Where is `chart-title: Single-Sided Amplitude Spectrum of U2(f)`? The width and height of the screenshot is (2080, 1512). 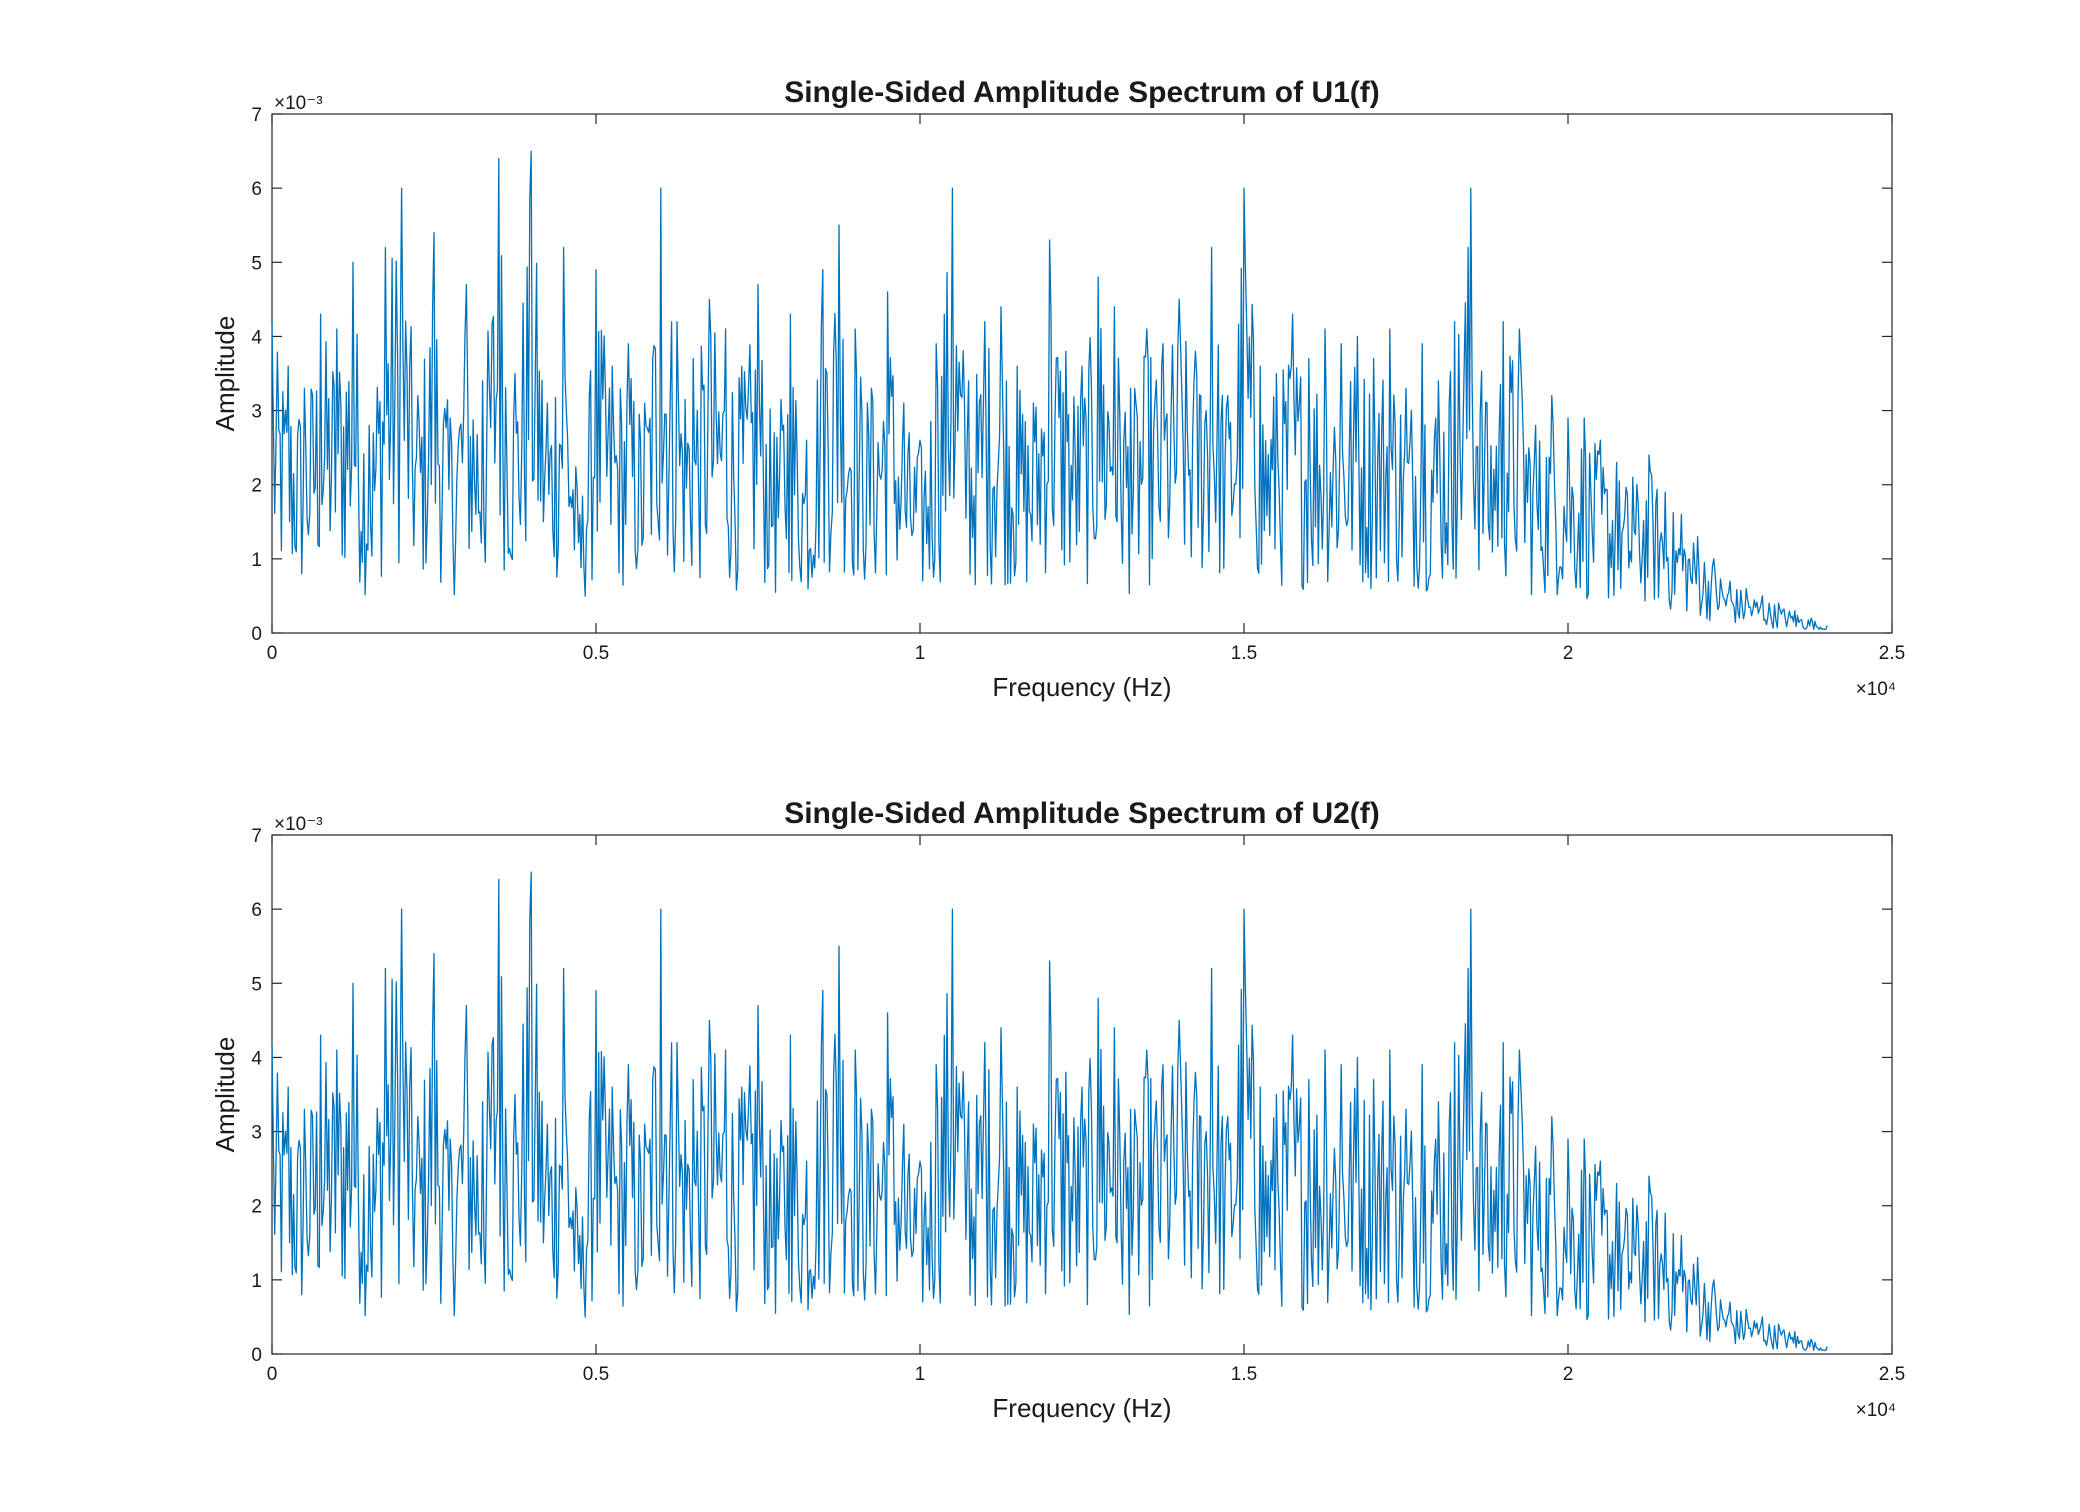
chart-title: Single-Sided Amplitude Spectrum of U2(f) is located at coordinates (1082, 813).